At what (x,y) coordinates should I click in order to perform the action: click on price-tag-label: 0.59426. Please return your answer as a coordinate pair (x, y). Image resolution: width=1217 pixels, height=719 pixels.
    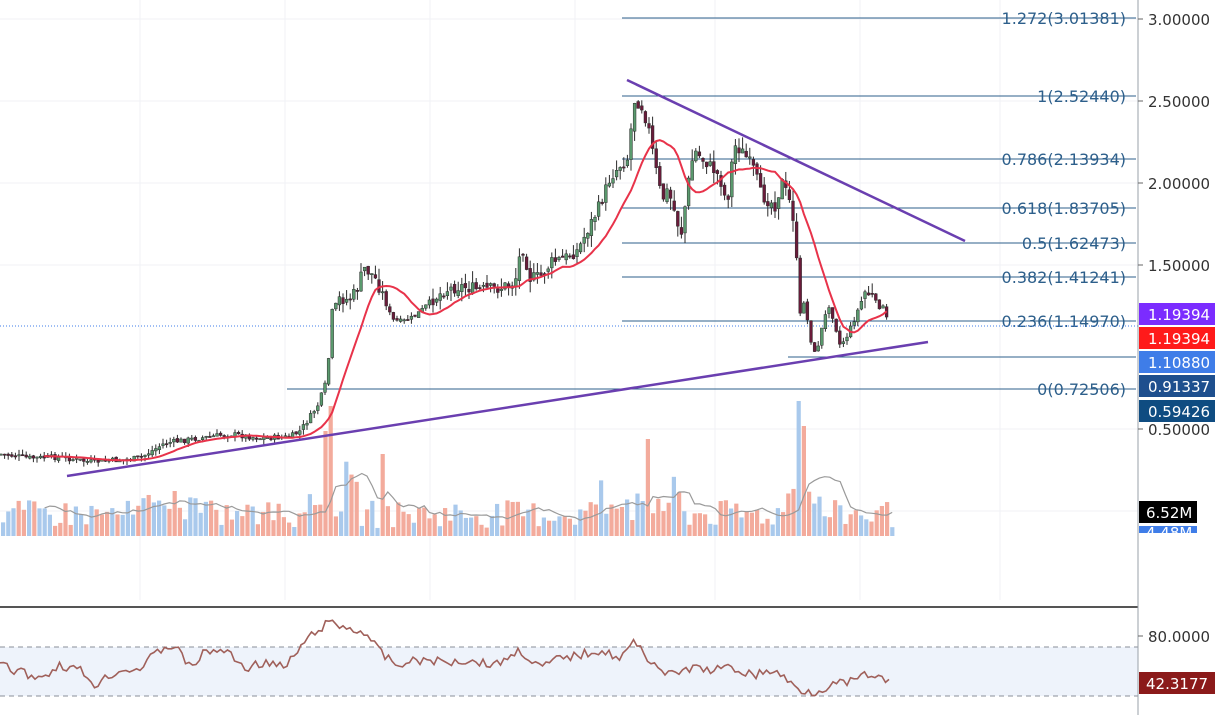
    Looking at the image, I should click on (1179, 412).